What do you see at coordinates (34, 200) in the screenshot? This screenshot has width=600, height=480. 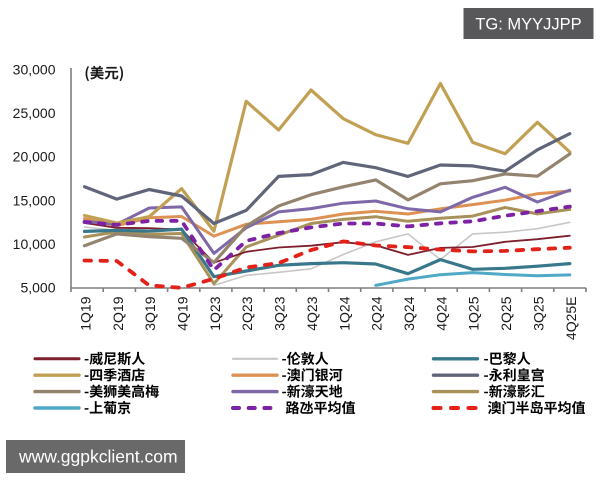 I see `svg-text: 15,000` at bounding box center [34, 200].